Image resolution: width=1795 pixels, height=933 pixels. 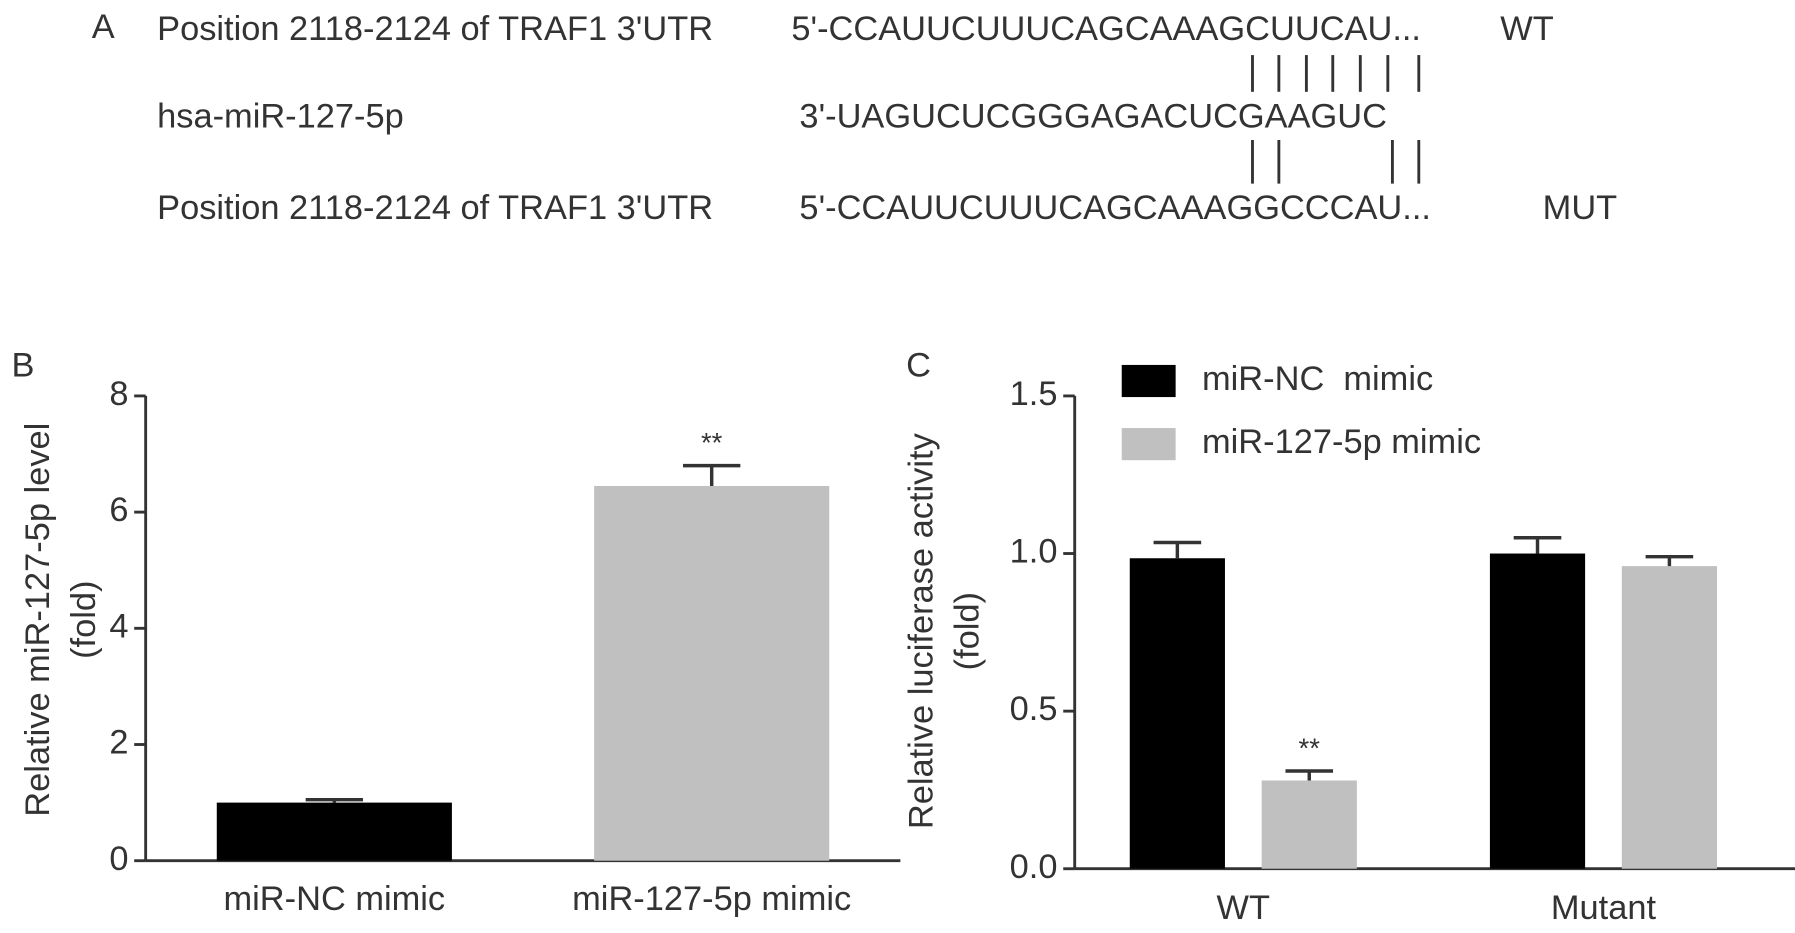 I want to click on legend-label: miR-NC mimic, so click(x=1317, y=379).